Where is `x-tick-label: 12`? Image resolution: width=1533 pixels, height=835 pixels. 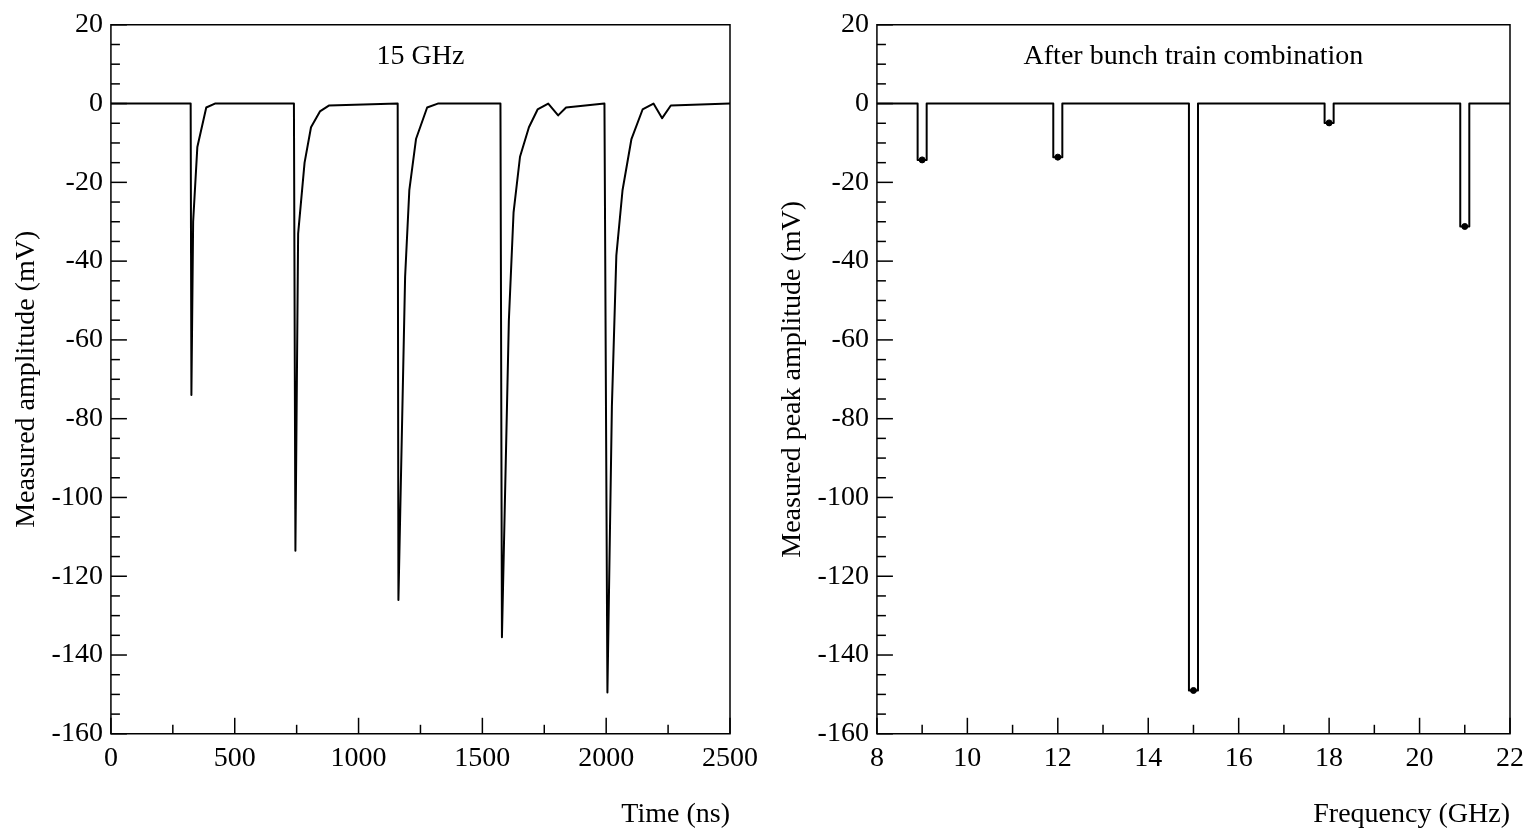 x-tick-label: 12 is located at coordinates (1057, 756).